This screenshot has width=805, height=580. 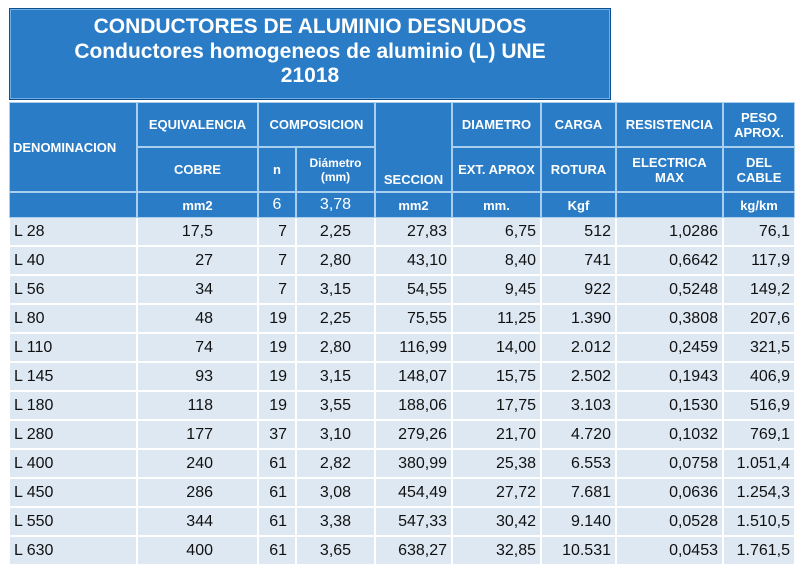 What do you see at coordinates (669, 232) in the screenshot?
I see `cell-resistencia: 1,0286` at bounding box center [669, 232].